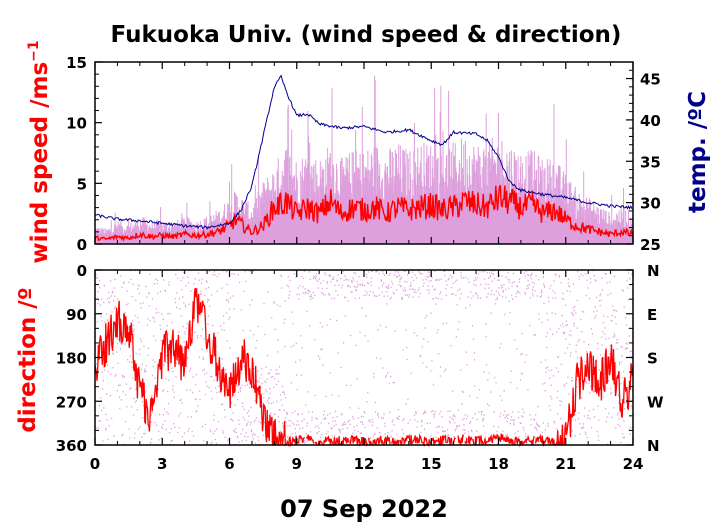 This screenshot has width=720, height=530. What do you see at coordinates (633, 464) in the screenshot?
I see `x-tick-label: 24` at bounding box center [633, 464].